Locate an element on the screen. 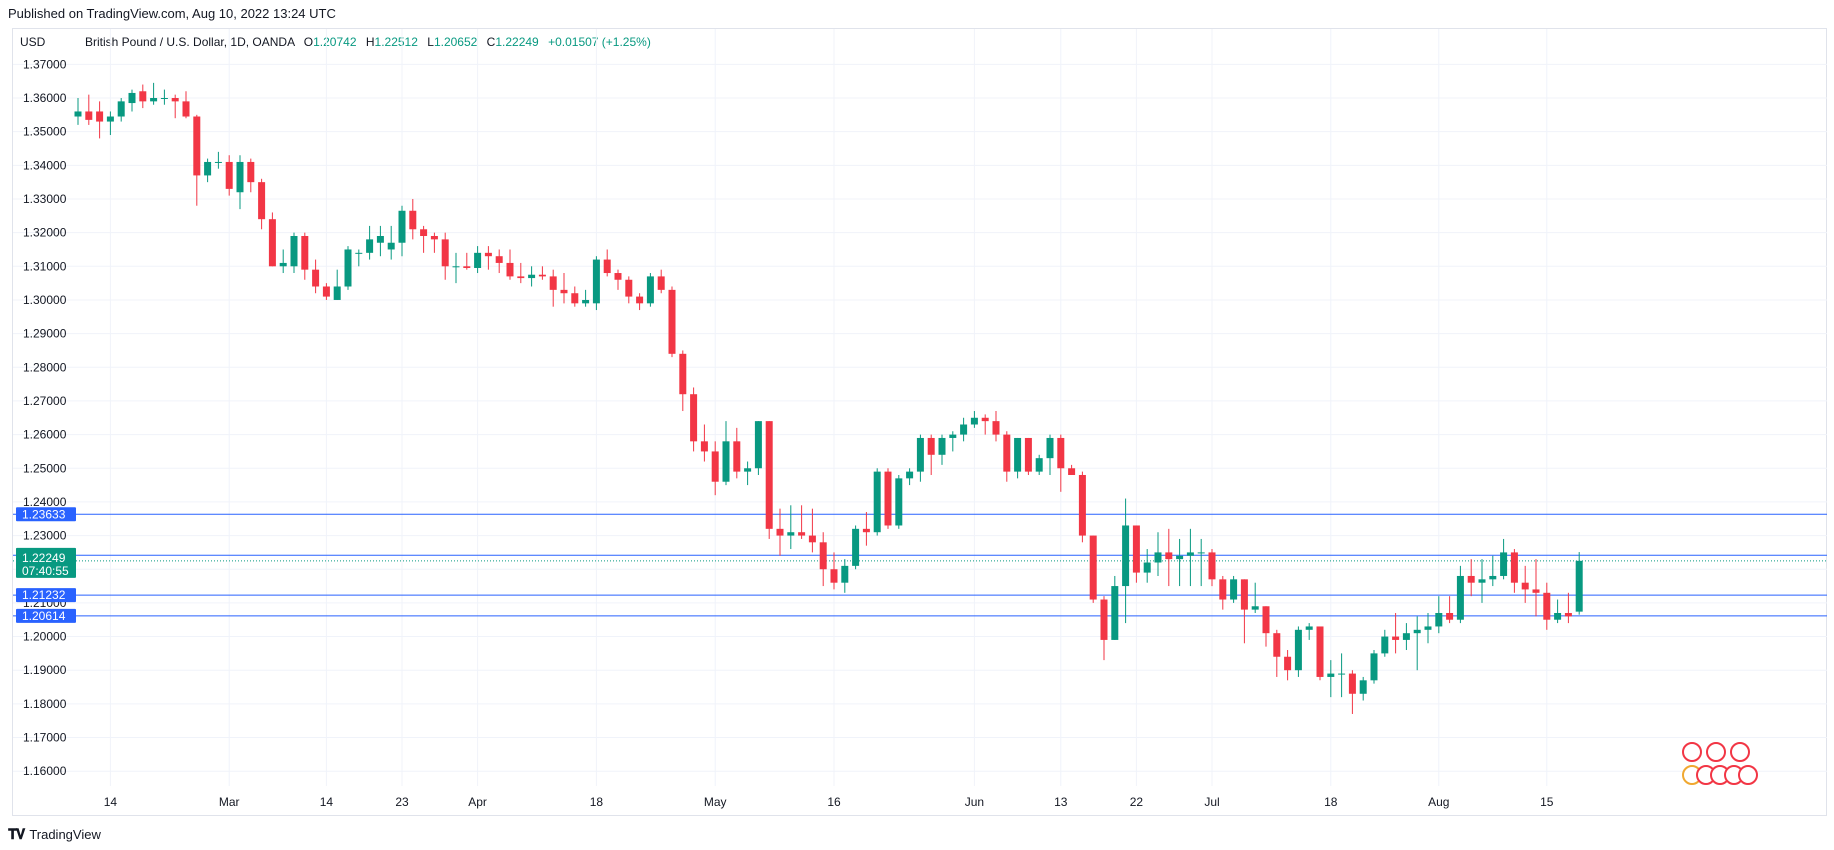 The height and width of the screenshot is (850, 1834). currency-label: USD is located at coordinates (33, 42).